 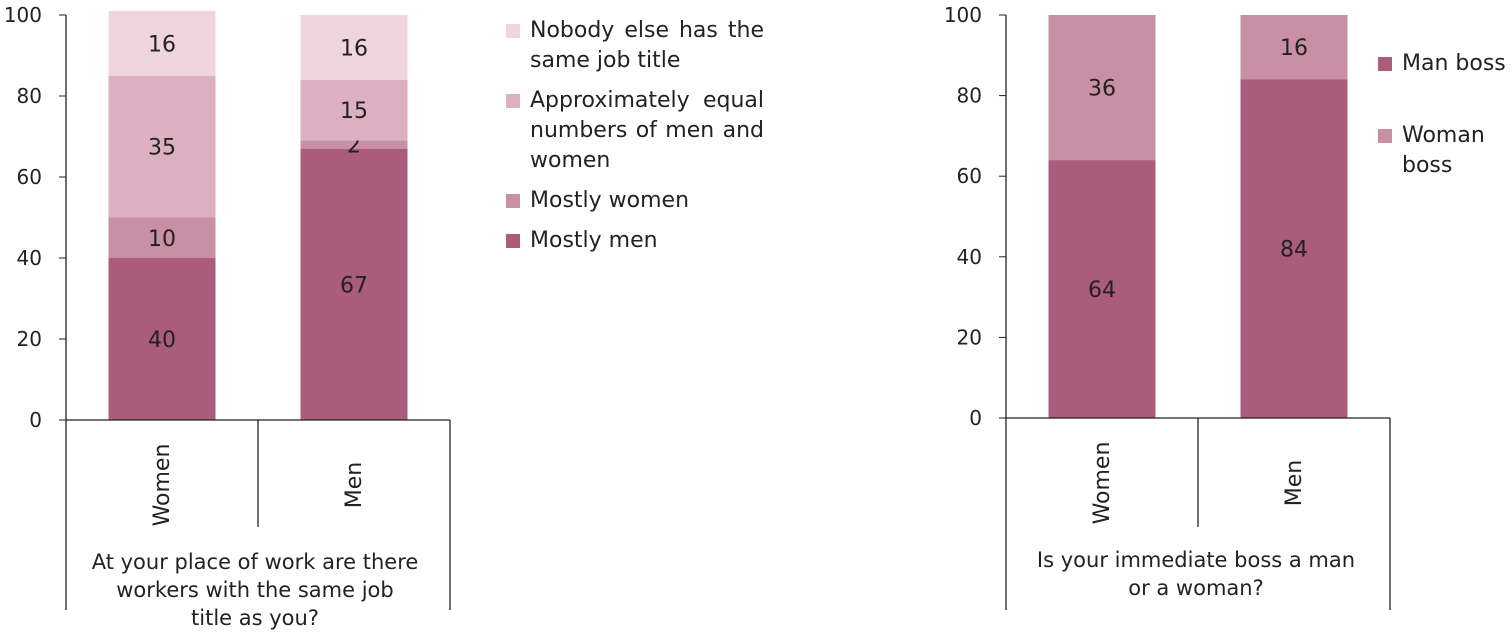 I want to click on bar-women-mostly-women, so click(x=162, y=237).